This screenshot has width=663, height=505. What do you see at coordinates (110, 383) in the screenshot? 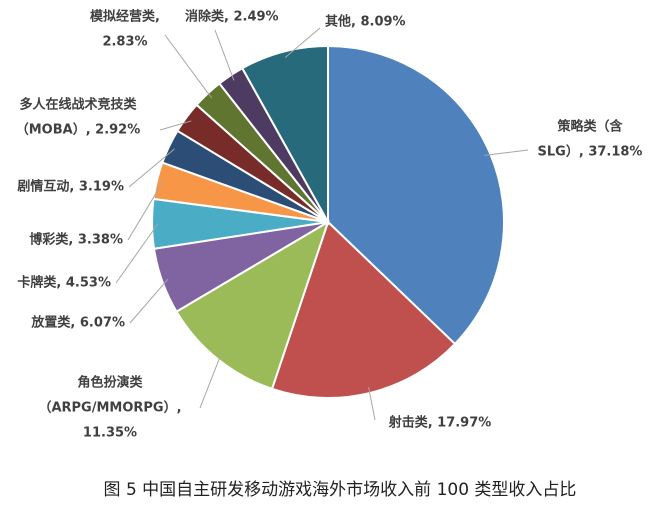
I see `data-label: 角色扮演类` at bounding box center [110, 383].